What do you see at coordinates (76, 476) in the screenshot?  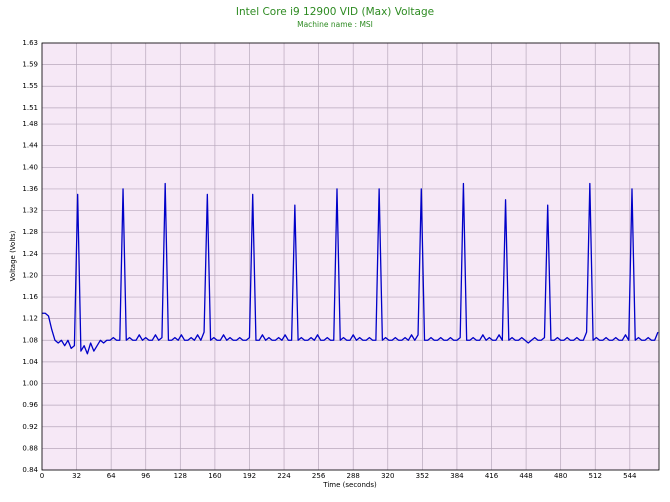 I see `x-tick-label: 32` at bounding box center [76, 476].